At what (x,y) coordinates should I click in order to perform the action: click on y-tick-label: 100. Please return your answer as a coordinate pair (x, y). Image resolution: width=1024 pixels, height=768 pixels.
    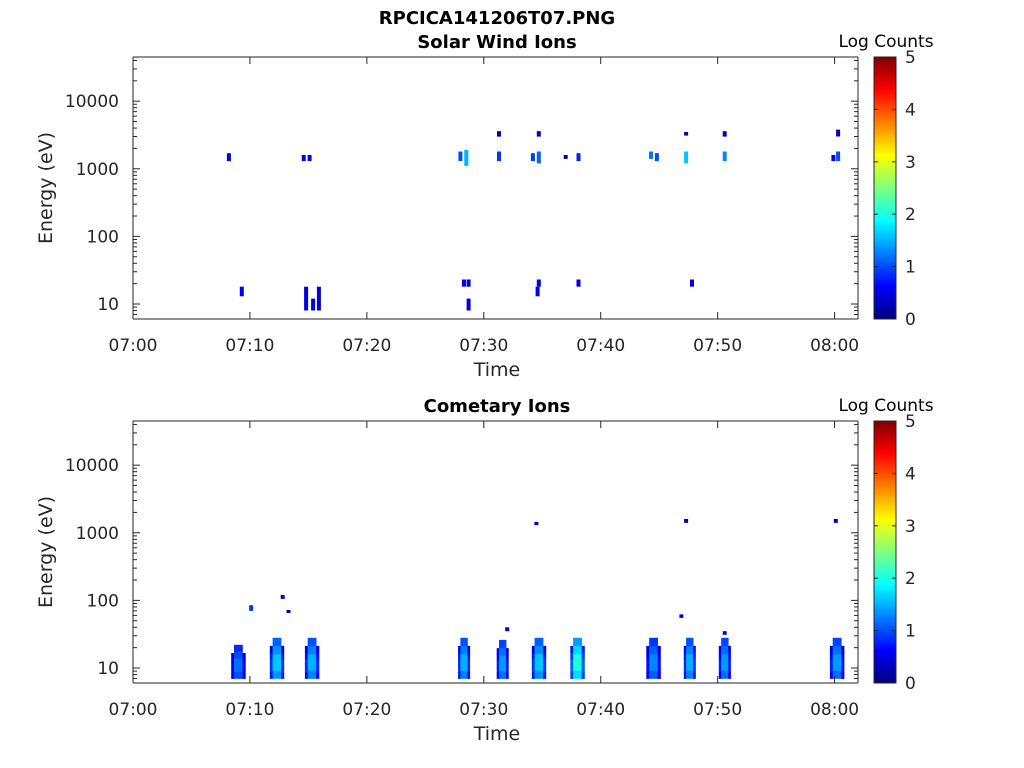
    Looking at the image, I should click on (103, 237).